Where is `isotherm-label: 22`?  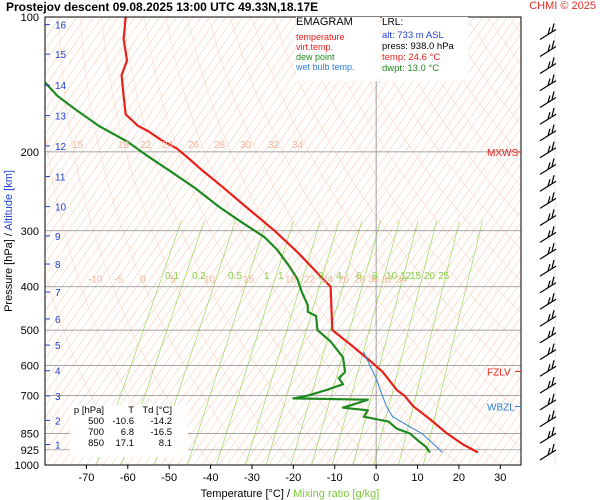
isotherm-label: 22 is located at coordinates (310, 280).